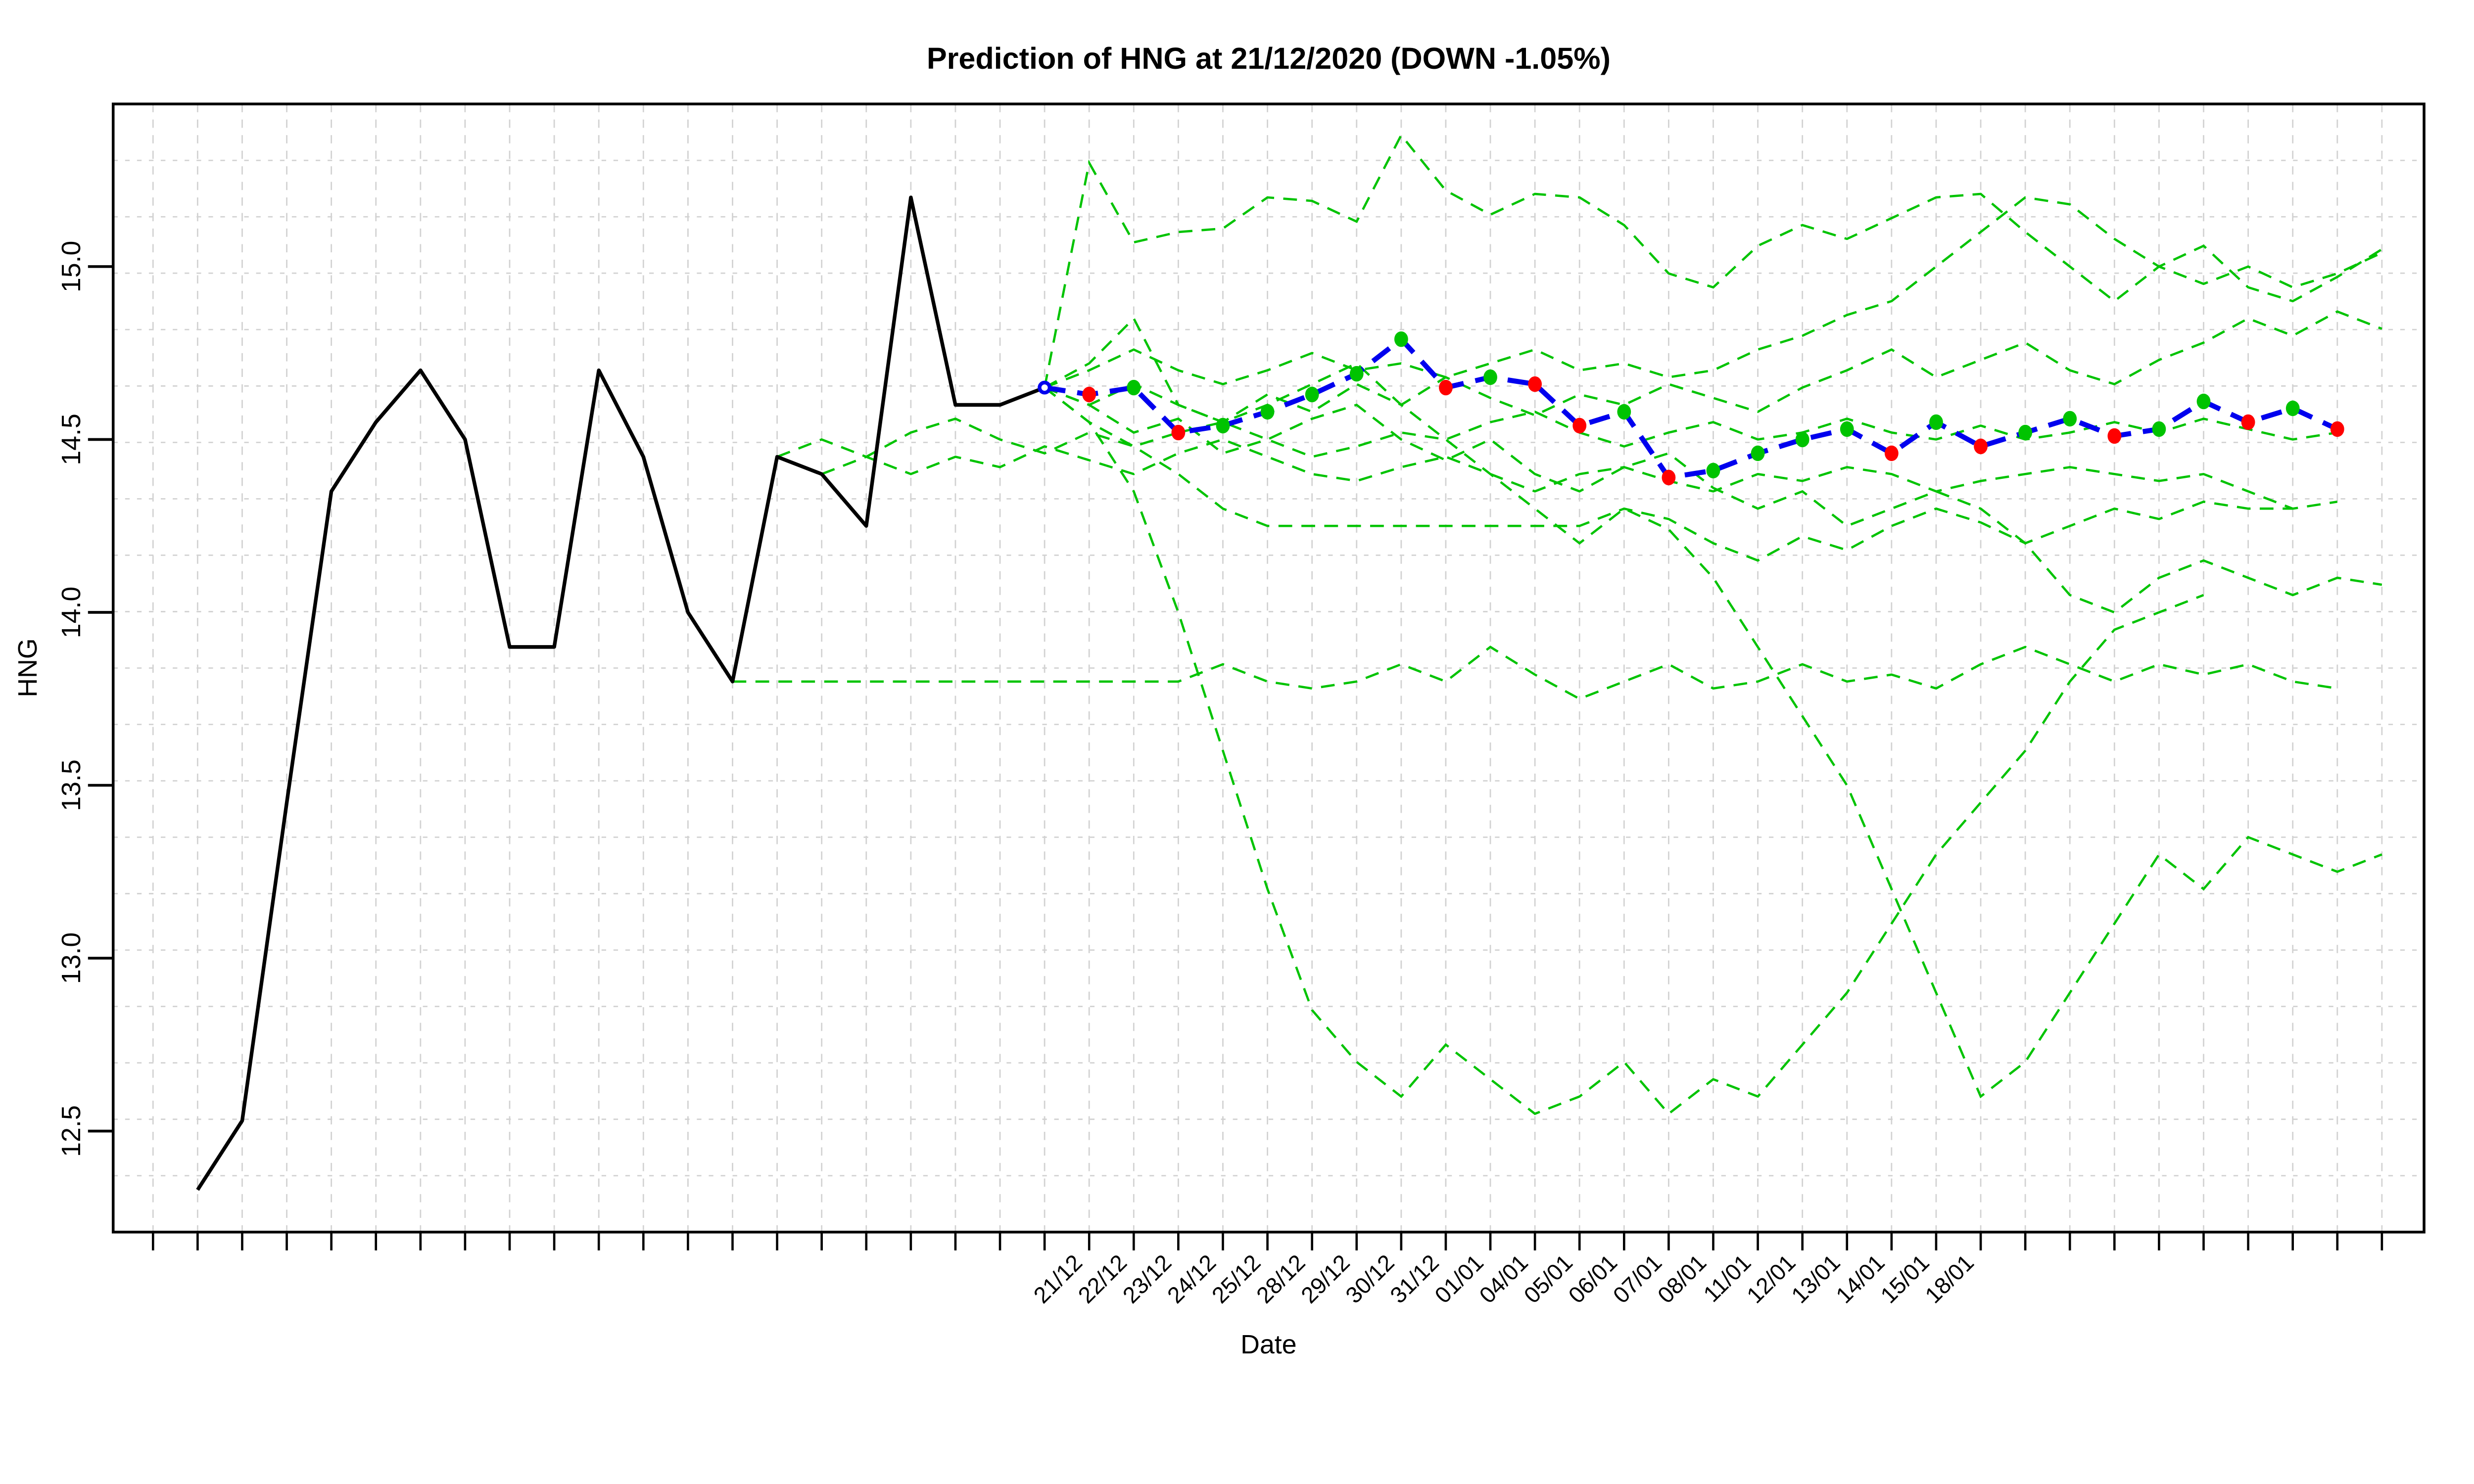  What do you see at coordinates (1045, 387) in the screenshot?
I see `last-actual-marker` at bounding box center [1045, 387].